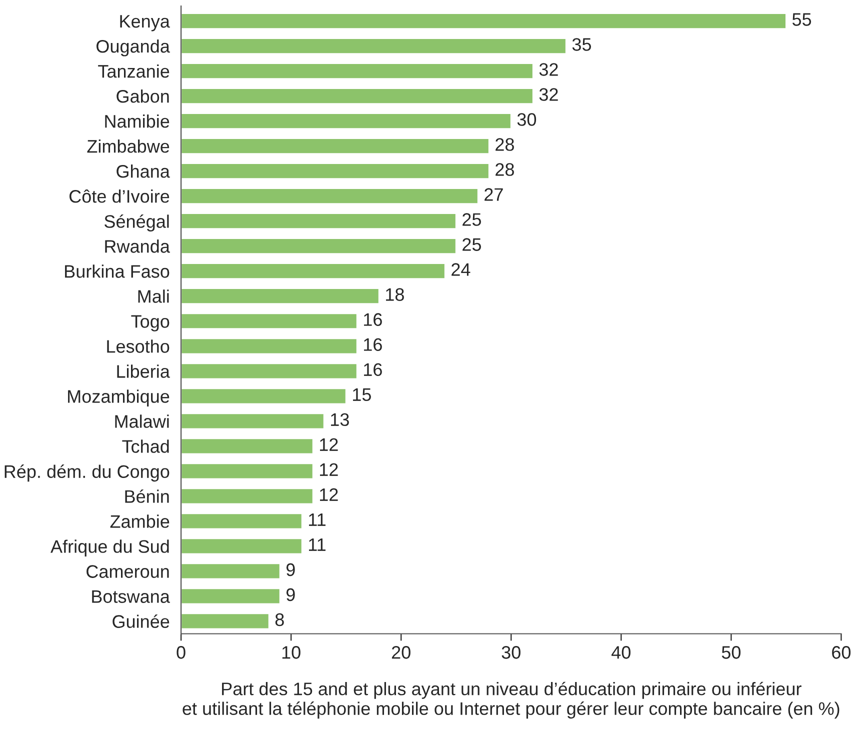  I want to click on y-tick-label: Namibie, so click(137, 121).